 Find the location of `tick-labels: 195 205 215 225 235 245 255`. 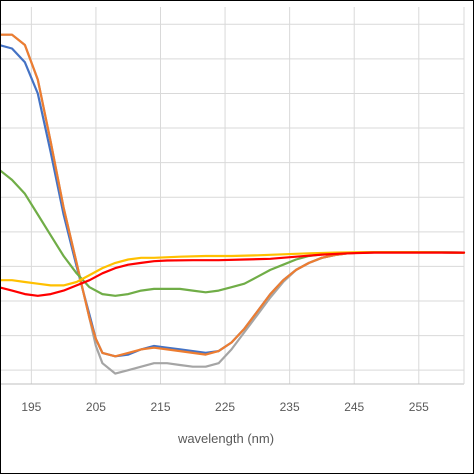

tick-labels: 195 205 215 225 235 245 255 is located at coordinates (225, 407).